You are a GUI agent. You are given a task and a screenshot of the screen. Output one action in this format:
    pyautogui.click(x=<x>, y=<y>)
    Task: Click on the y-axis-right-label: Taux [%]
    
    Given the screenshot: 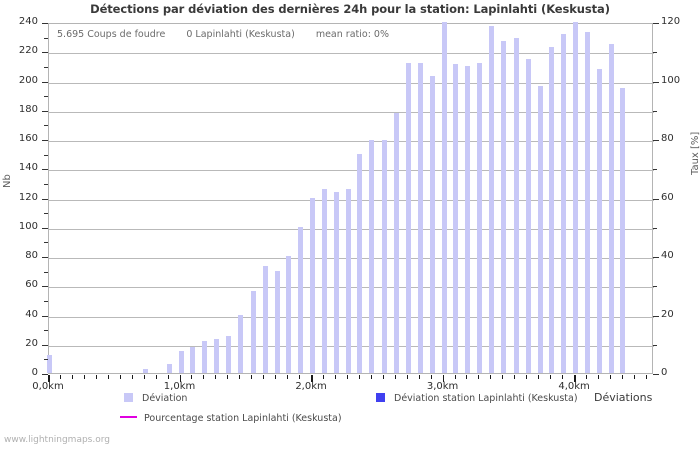 What is the action you would take?
    pyautogui.click(x=695, y=153)
    